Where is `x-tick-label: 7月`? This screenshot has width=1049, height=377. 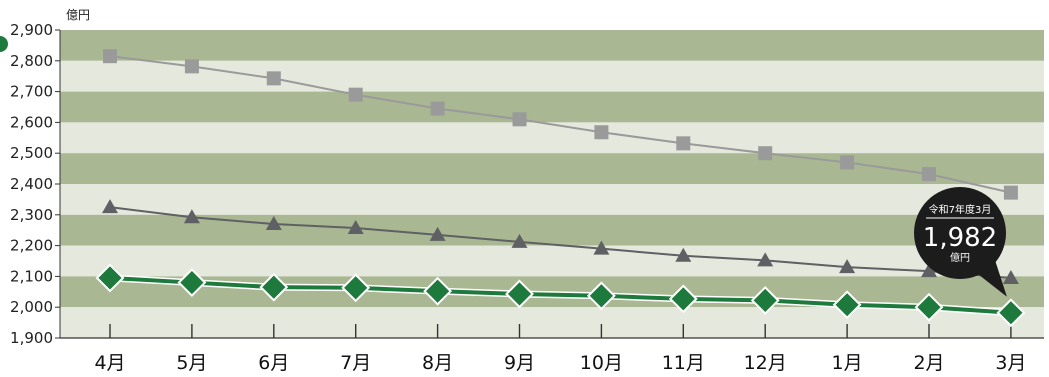
x-tick-label: 7月 is located at coordinates (355, 363).